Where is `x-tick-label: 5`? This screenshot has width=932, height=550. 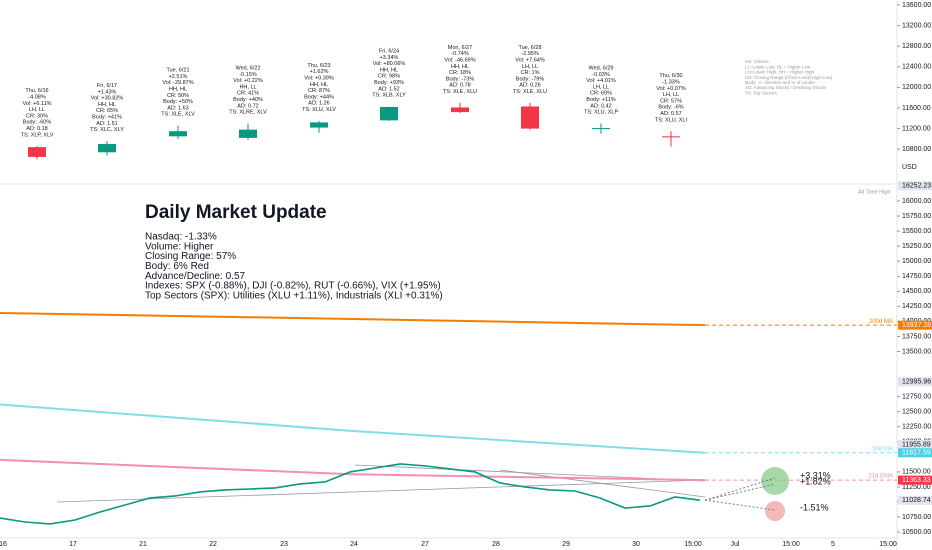 x-tick-label: 5 is located at coordinates (833, 544).